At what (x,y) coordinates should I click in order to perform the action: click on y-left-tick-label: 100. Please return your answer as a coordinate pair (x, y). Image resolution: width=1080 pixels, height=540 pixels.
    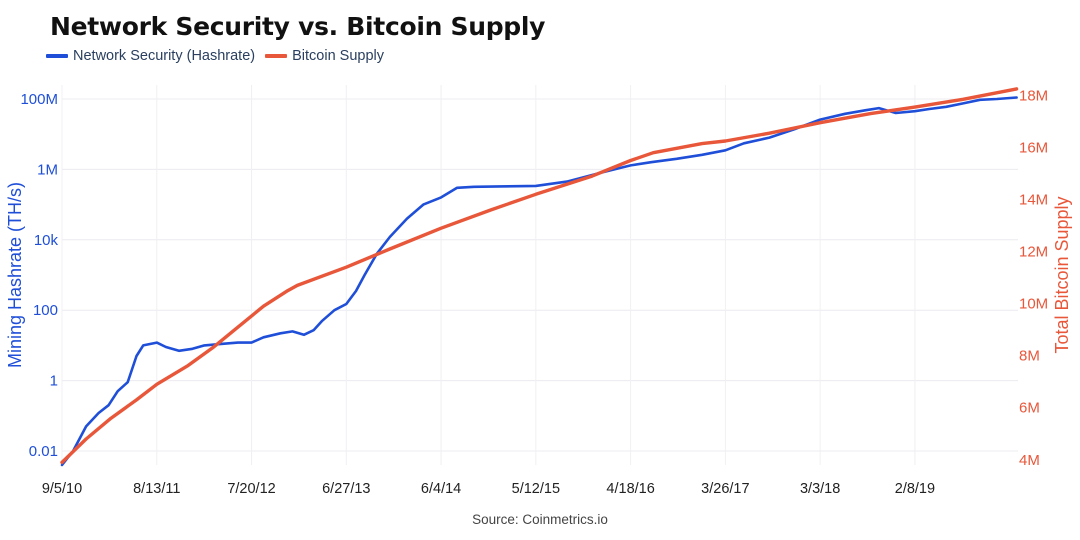
    Looking at the image, I should click on (45, 310).